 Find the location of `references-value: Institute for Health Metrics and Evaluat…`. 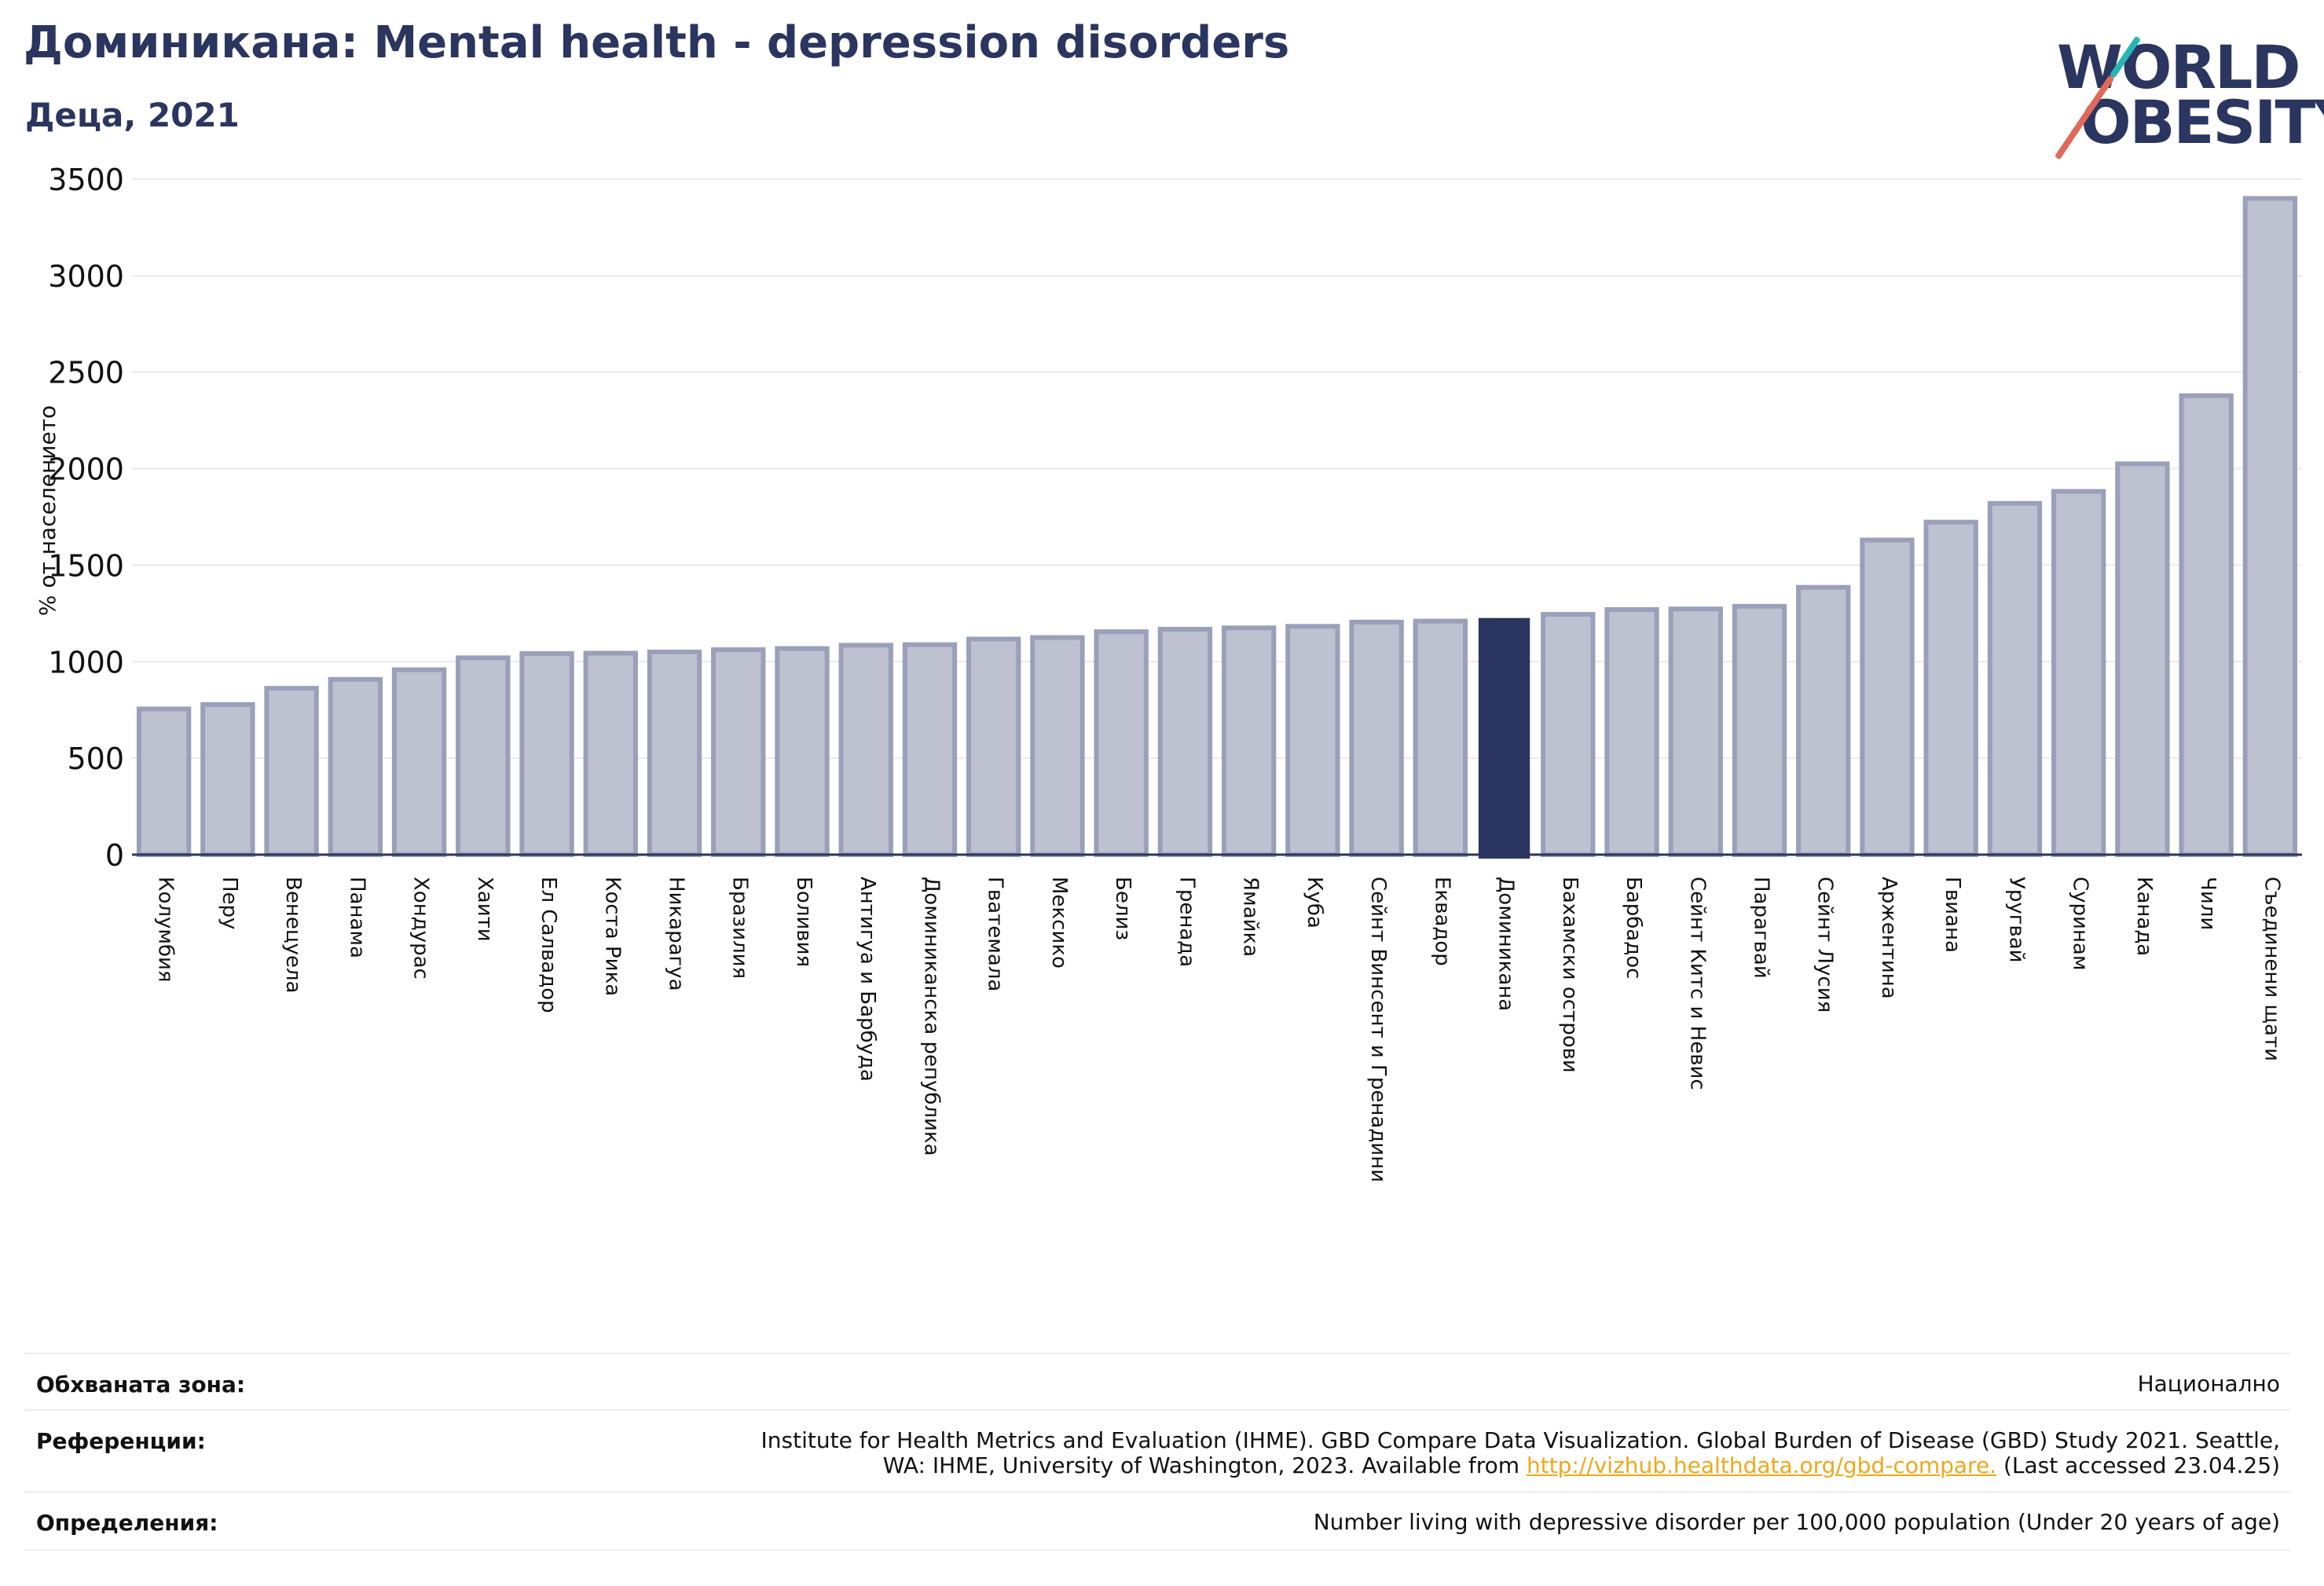

references-value: Institute for Health Metrics and Evaluat… is located at coordinates (1520, 1453).